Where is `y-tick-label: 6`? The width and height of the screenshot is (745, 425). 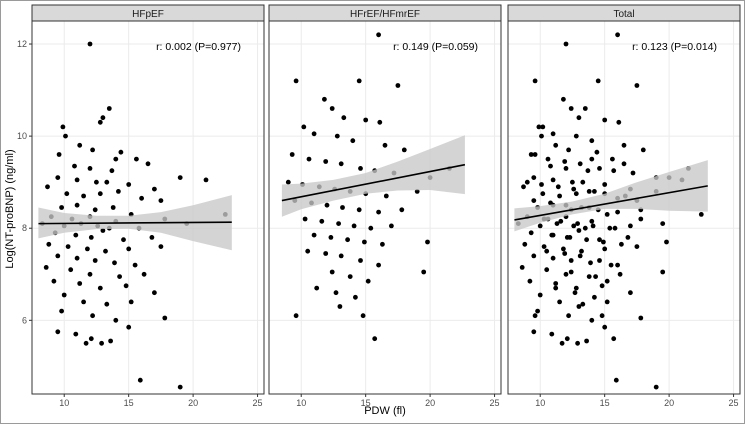 y-tick-label: 6 is located at coordinates (24, 320).